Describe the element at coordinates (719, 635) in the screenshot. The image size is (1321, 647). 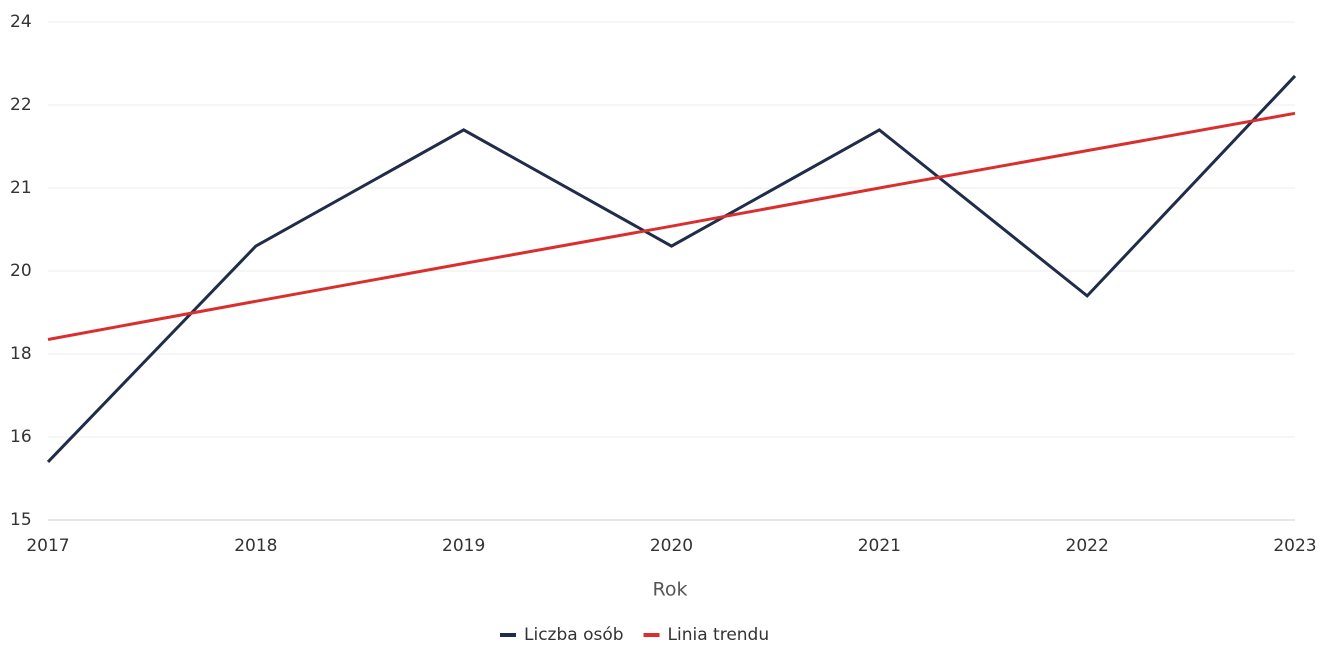
I see `legend-label: Linia trendu` at that location.